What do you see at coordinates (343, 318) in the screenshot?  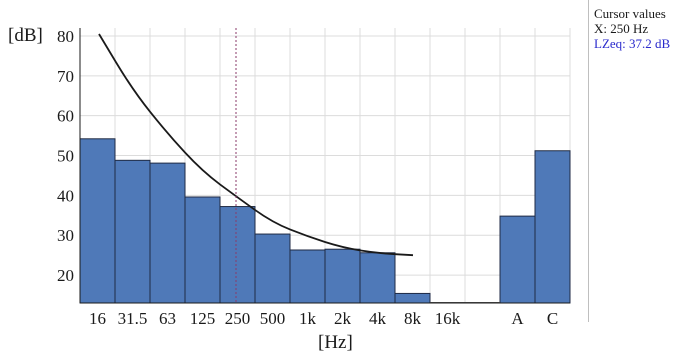 I see `x-tick-label: 2k` at bounding box center [343, 318].